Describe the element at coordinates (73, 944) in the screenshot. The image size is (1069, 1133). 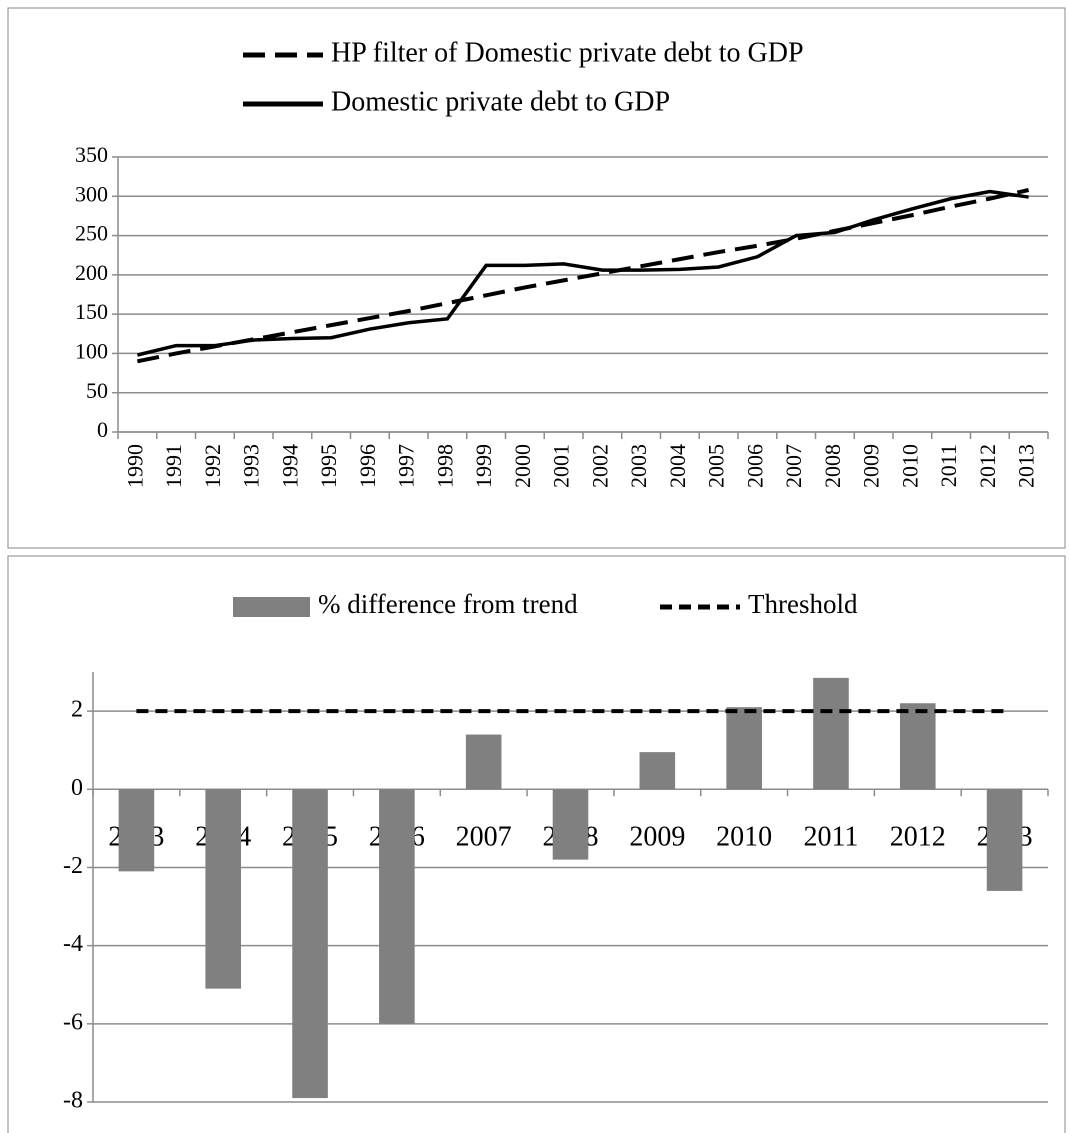
I see `y-tick-label: -4` at that location.